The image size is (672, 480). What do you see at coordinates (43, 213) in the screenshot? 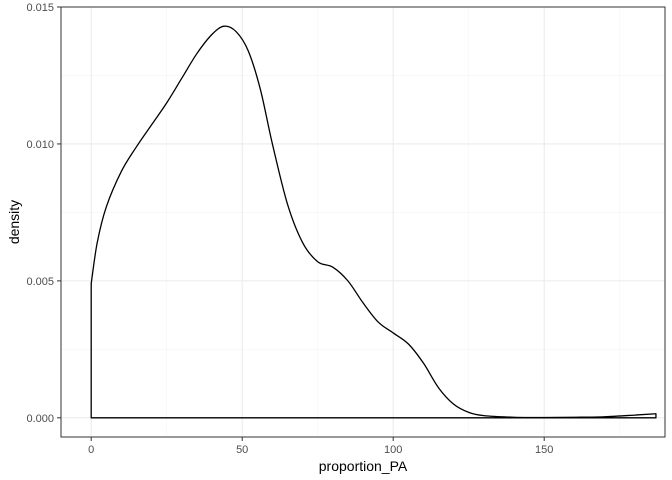
I see `y-axis-ticks: 0.000 0.005 0.010 0.015` at bounding box center [43, 213].